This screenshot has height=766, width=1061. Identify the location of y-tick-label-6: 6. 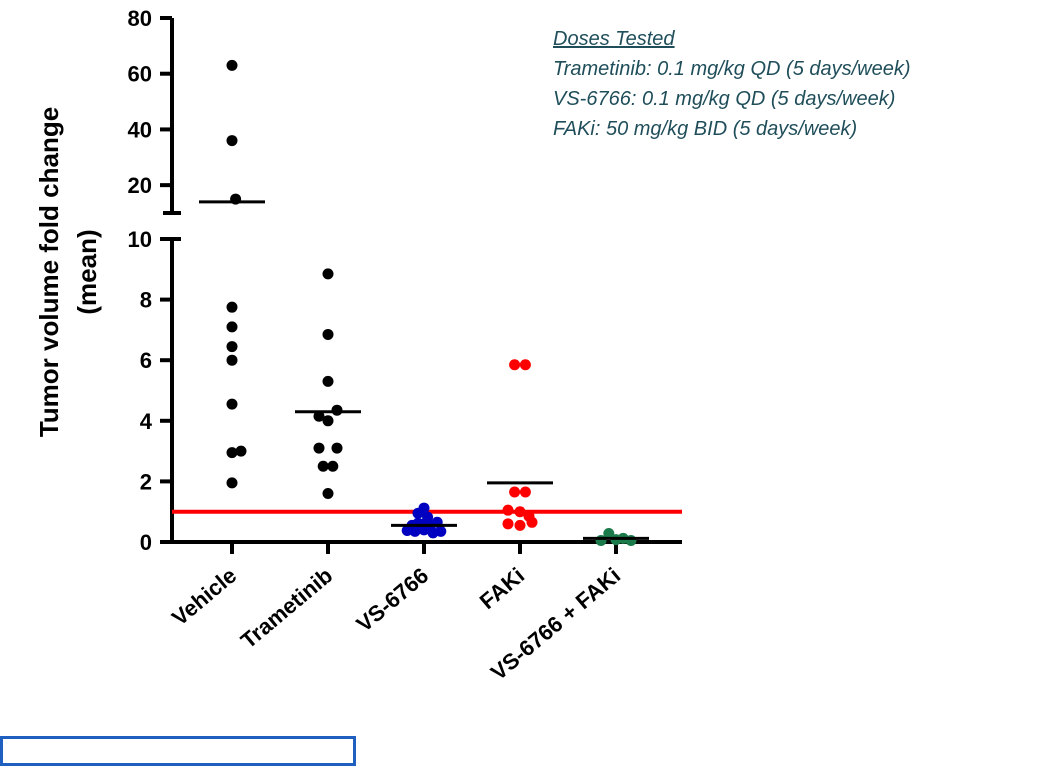
(146, 360).